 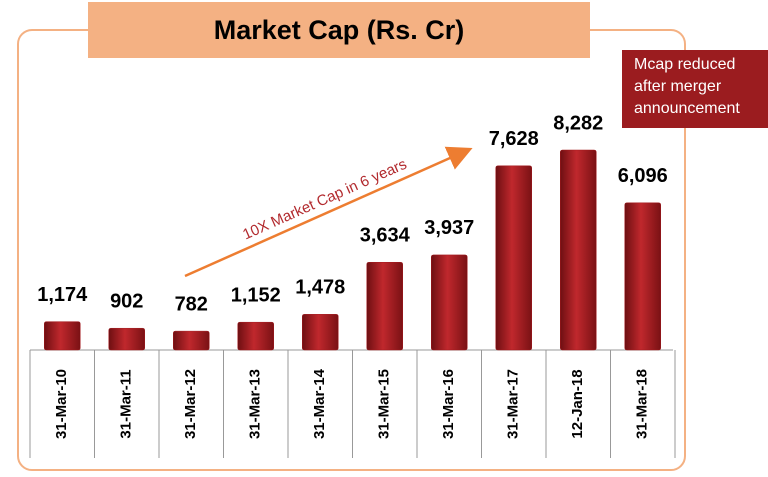 I want to click on x-tick-label: 31-Mar-13, so click(x=255, y=404).